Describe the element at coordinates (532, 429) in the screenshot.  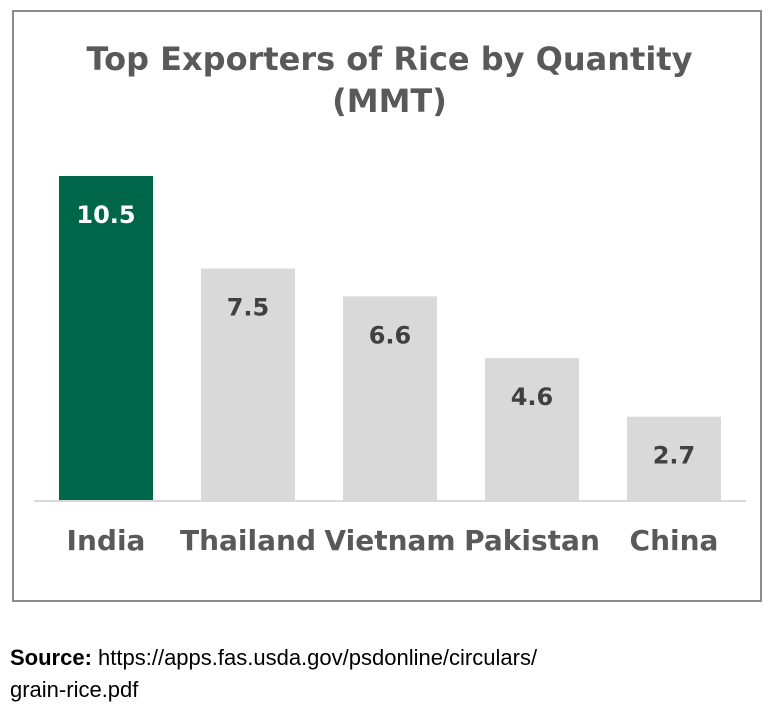
I see `bar-pakistan` at that location.